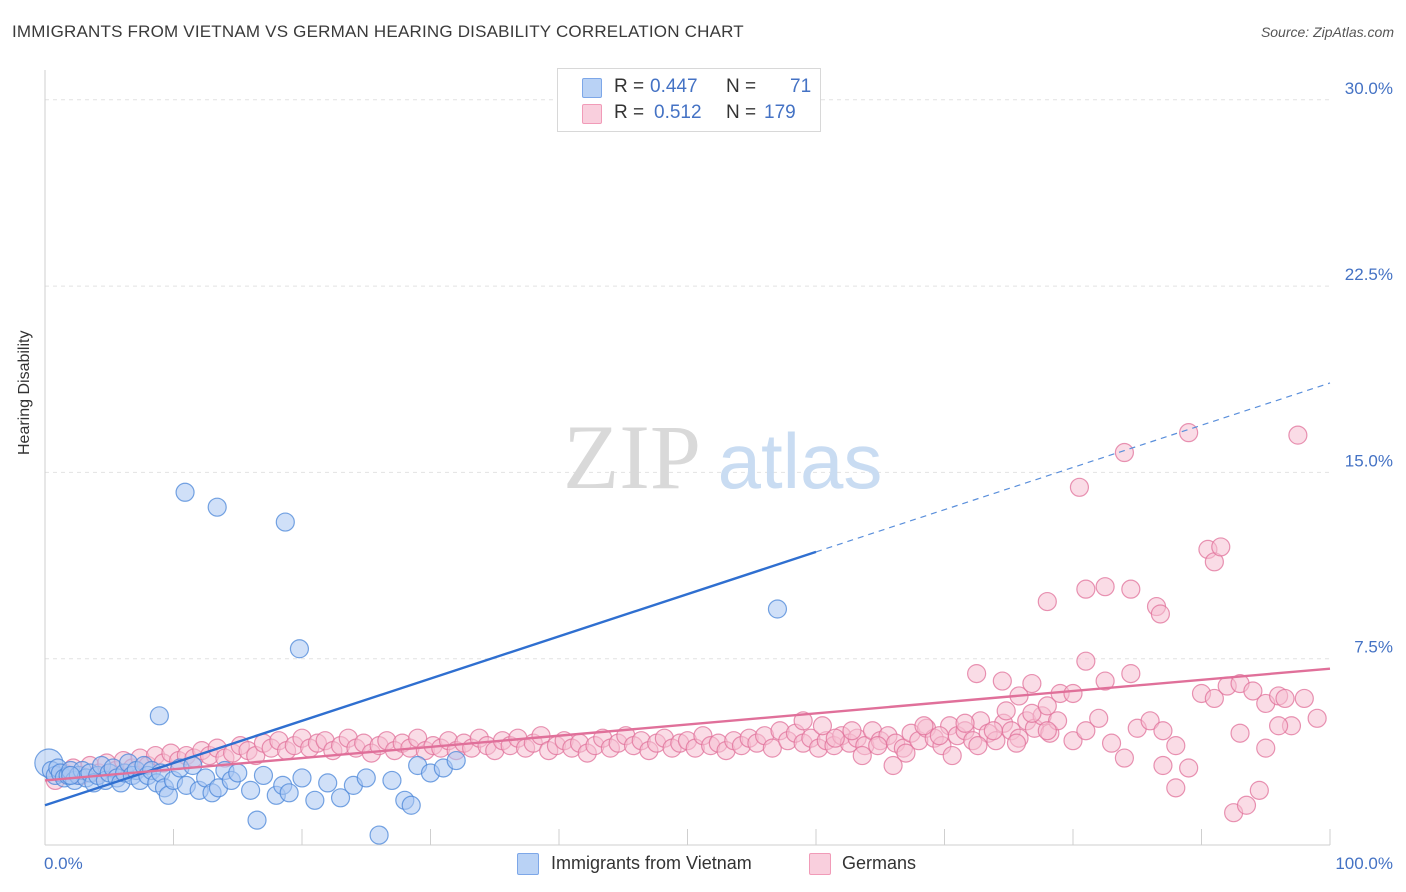  I want to click on watermark-atlas: atlas, so click(800, 461).